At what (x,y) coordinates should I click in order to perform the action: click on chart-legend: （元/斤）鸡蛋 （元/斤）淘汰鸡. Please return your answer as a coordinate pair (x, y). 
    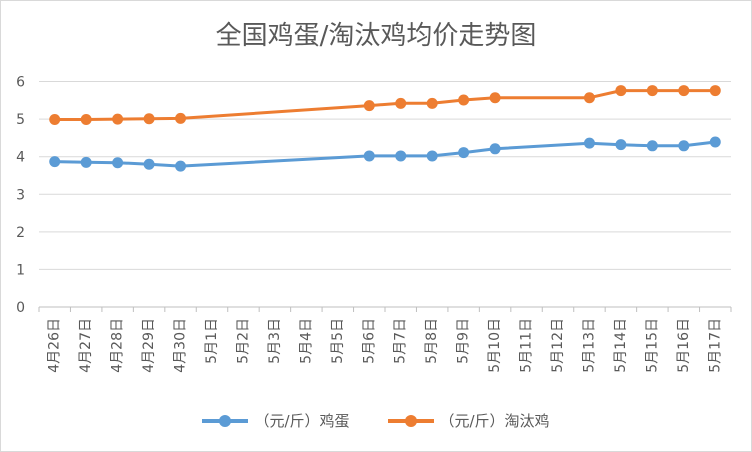
    Looking at the image, I should click on (376, 420).